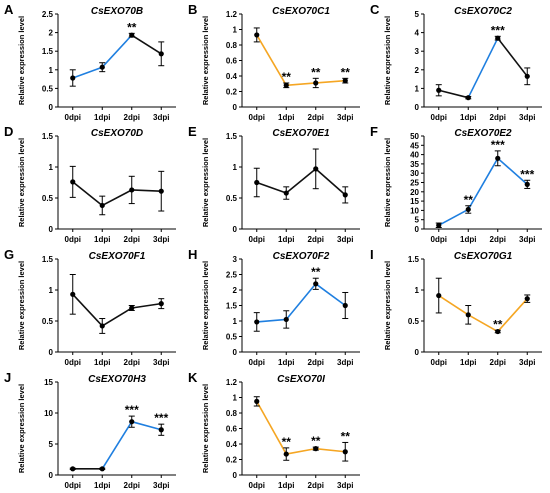  Describe the element at coordinates (7, 377) in the screenshot. I see `panel-letter: J` at that location.